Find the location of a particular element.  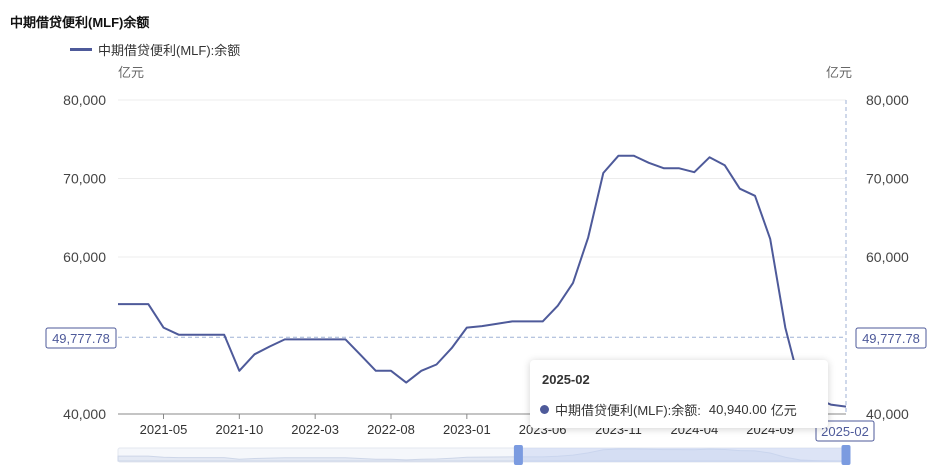

tooltip-unit: 亿元 is located at coordinates (783, 410).